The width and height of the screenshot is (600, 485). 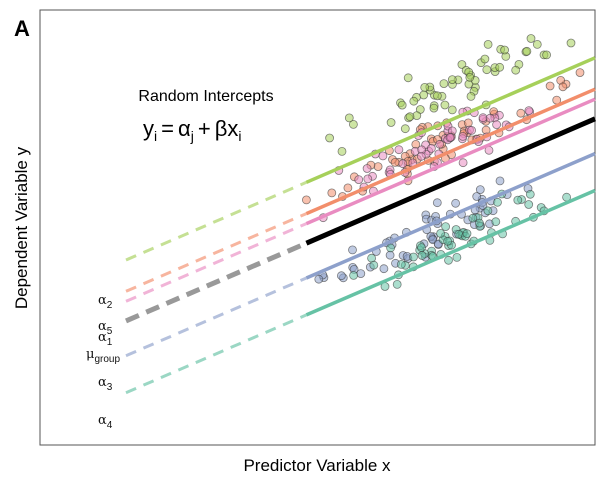 I want to click on fit-line-alpha1, so click(x=450, y=161).